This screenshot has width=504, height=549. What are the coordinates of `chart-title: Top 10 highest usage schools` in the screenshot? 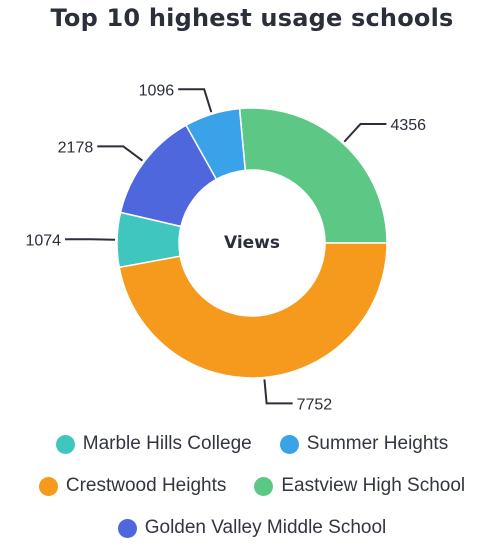 It's located at (252, 18).